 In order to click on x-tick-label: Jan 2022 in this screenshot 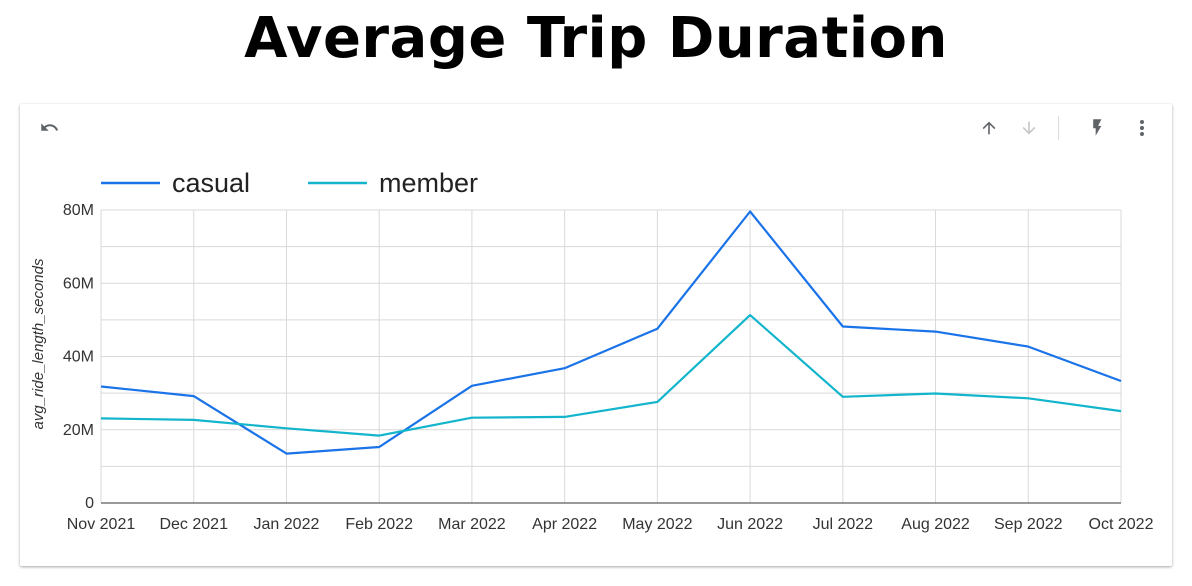, I will do `click(287, 524)`.